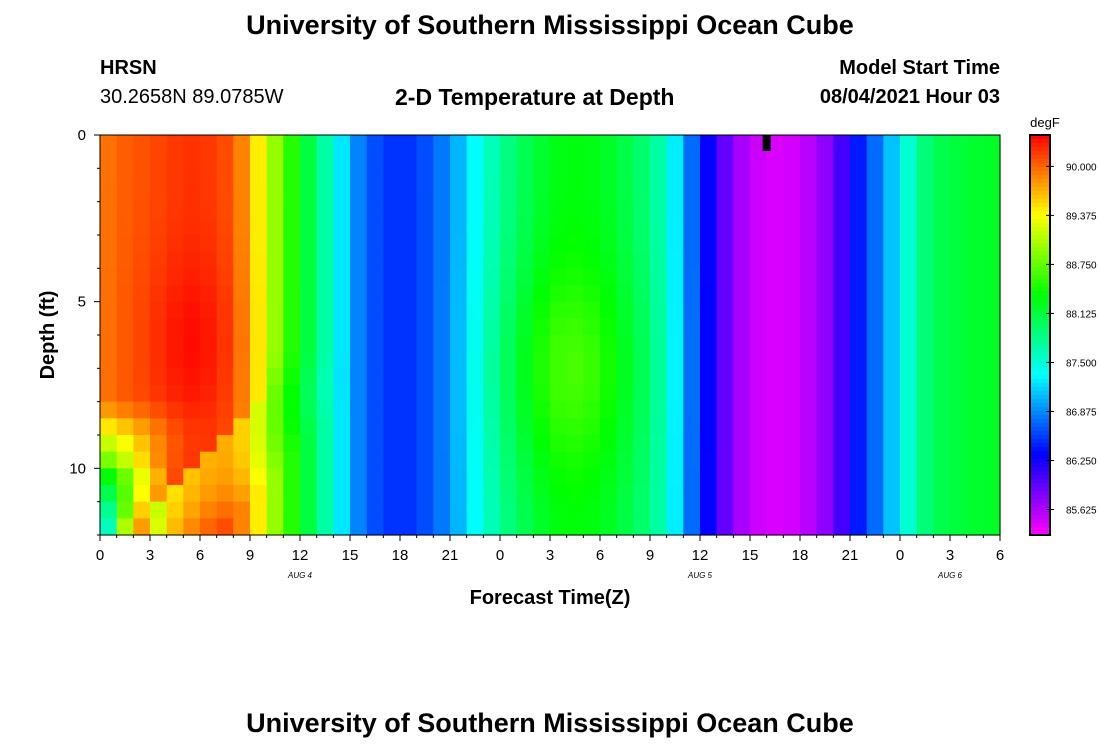 This screenshot has height=750, width=1100. I want to click on y-tick-label: 5, so click(82, 302).